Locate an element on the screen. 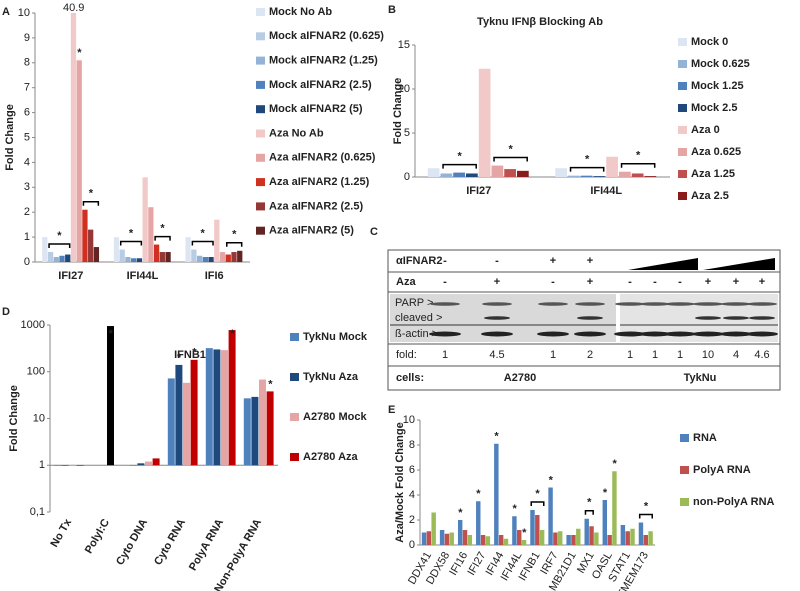 The image size is (800, 591). y-tick-label: 100 is located at coordinates (36, 372).